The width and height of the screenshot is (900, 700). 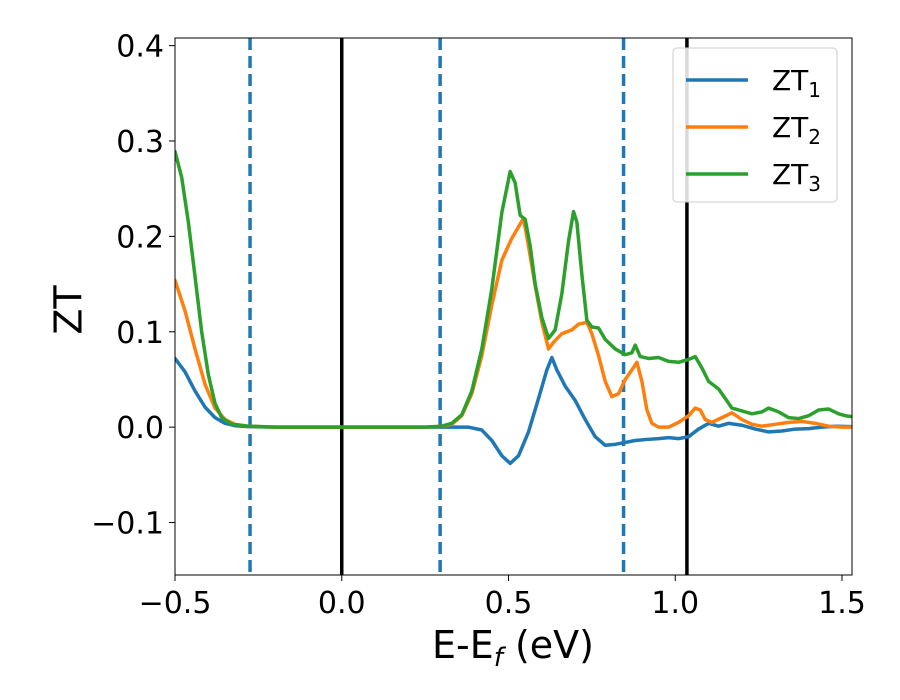 I want to click on legend-label-zt2: ZT2, so click(x=796, y=130).